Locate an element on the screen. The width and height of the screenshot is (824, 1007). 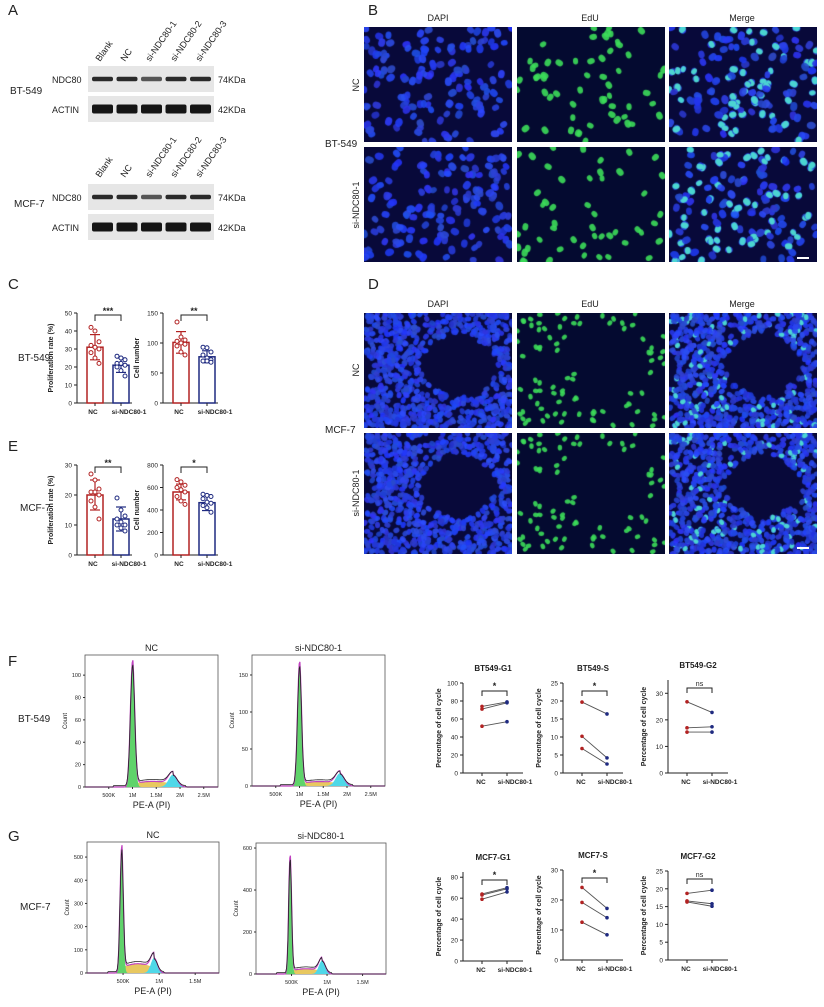
protein-label: ACTIN is located at coordinates (65, 110).